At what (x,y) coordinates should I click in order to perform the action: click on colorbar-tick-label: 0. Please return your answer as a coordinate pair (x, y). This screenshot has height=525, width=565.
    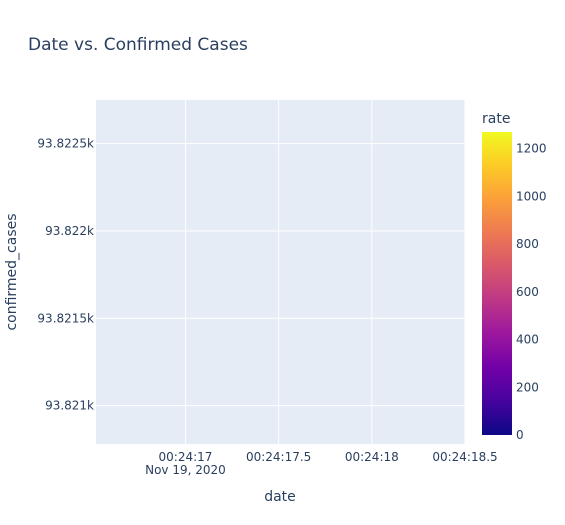
    Looking at the image, I should click on (520, 435).